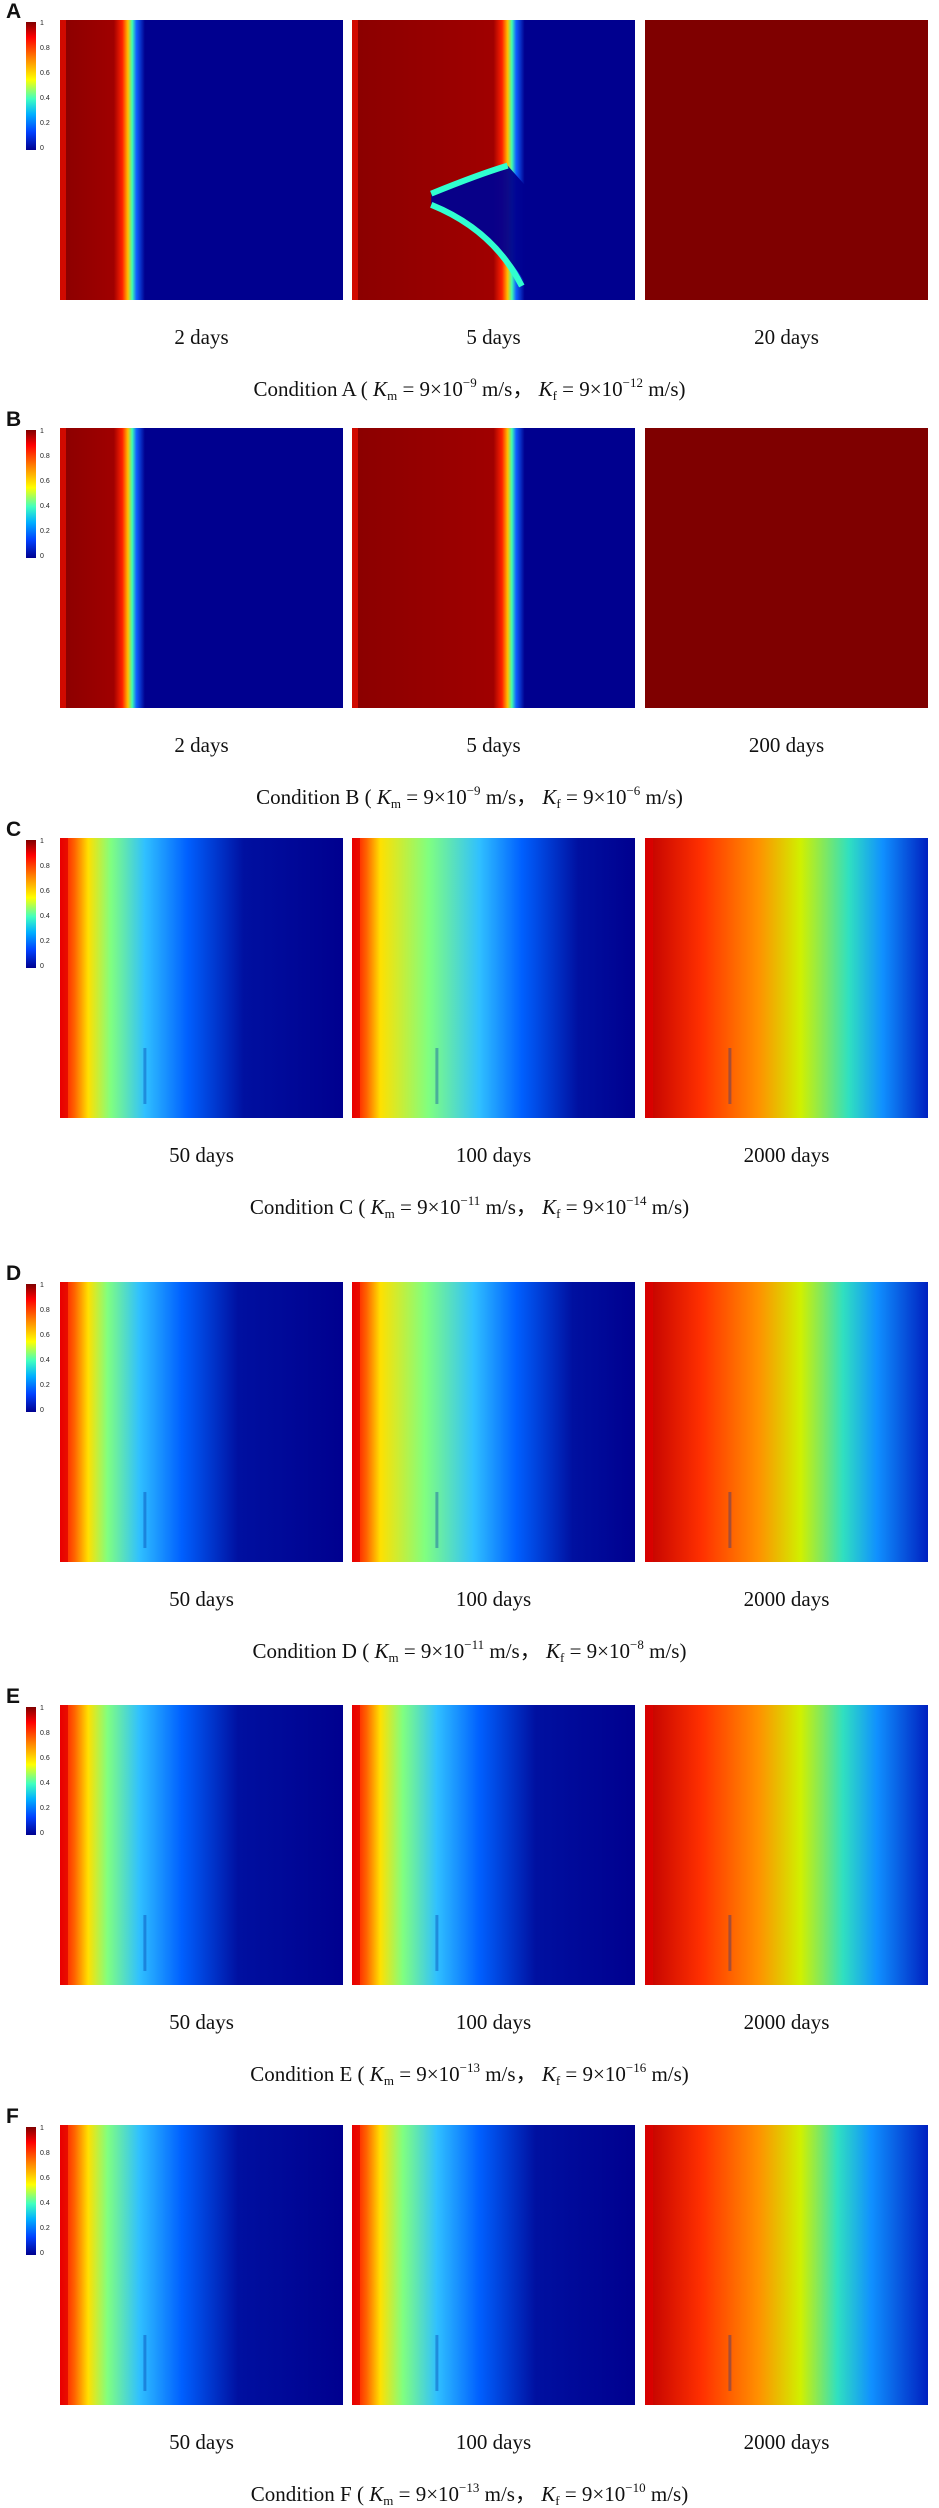 The width and height of the screenshot is (939, 2508). I want to click on time-label: 5 days, so click(493, 745).